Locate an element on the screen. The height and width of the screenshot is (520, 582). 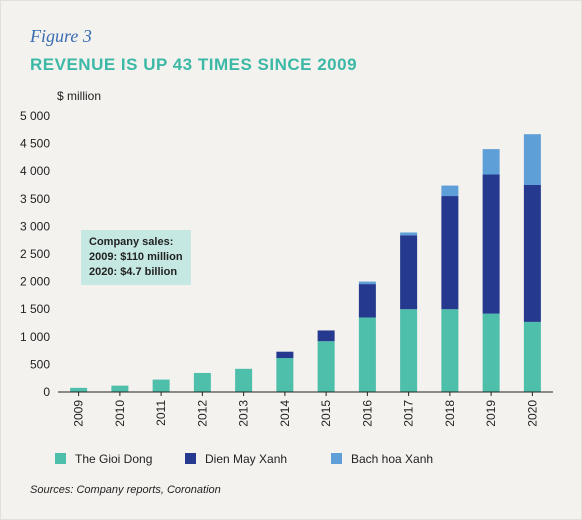
bar-dien-may-xanh-2016 is located at coordinates (367, 301).